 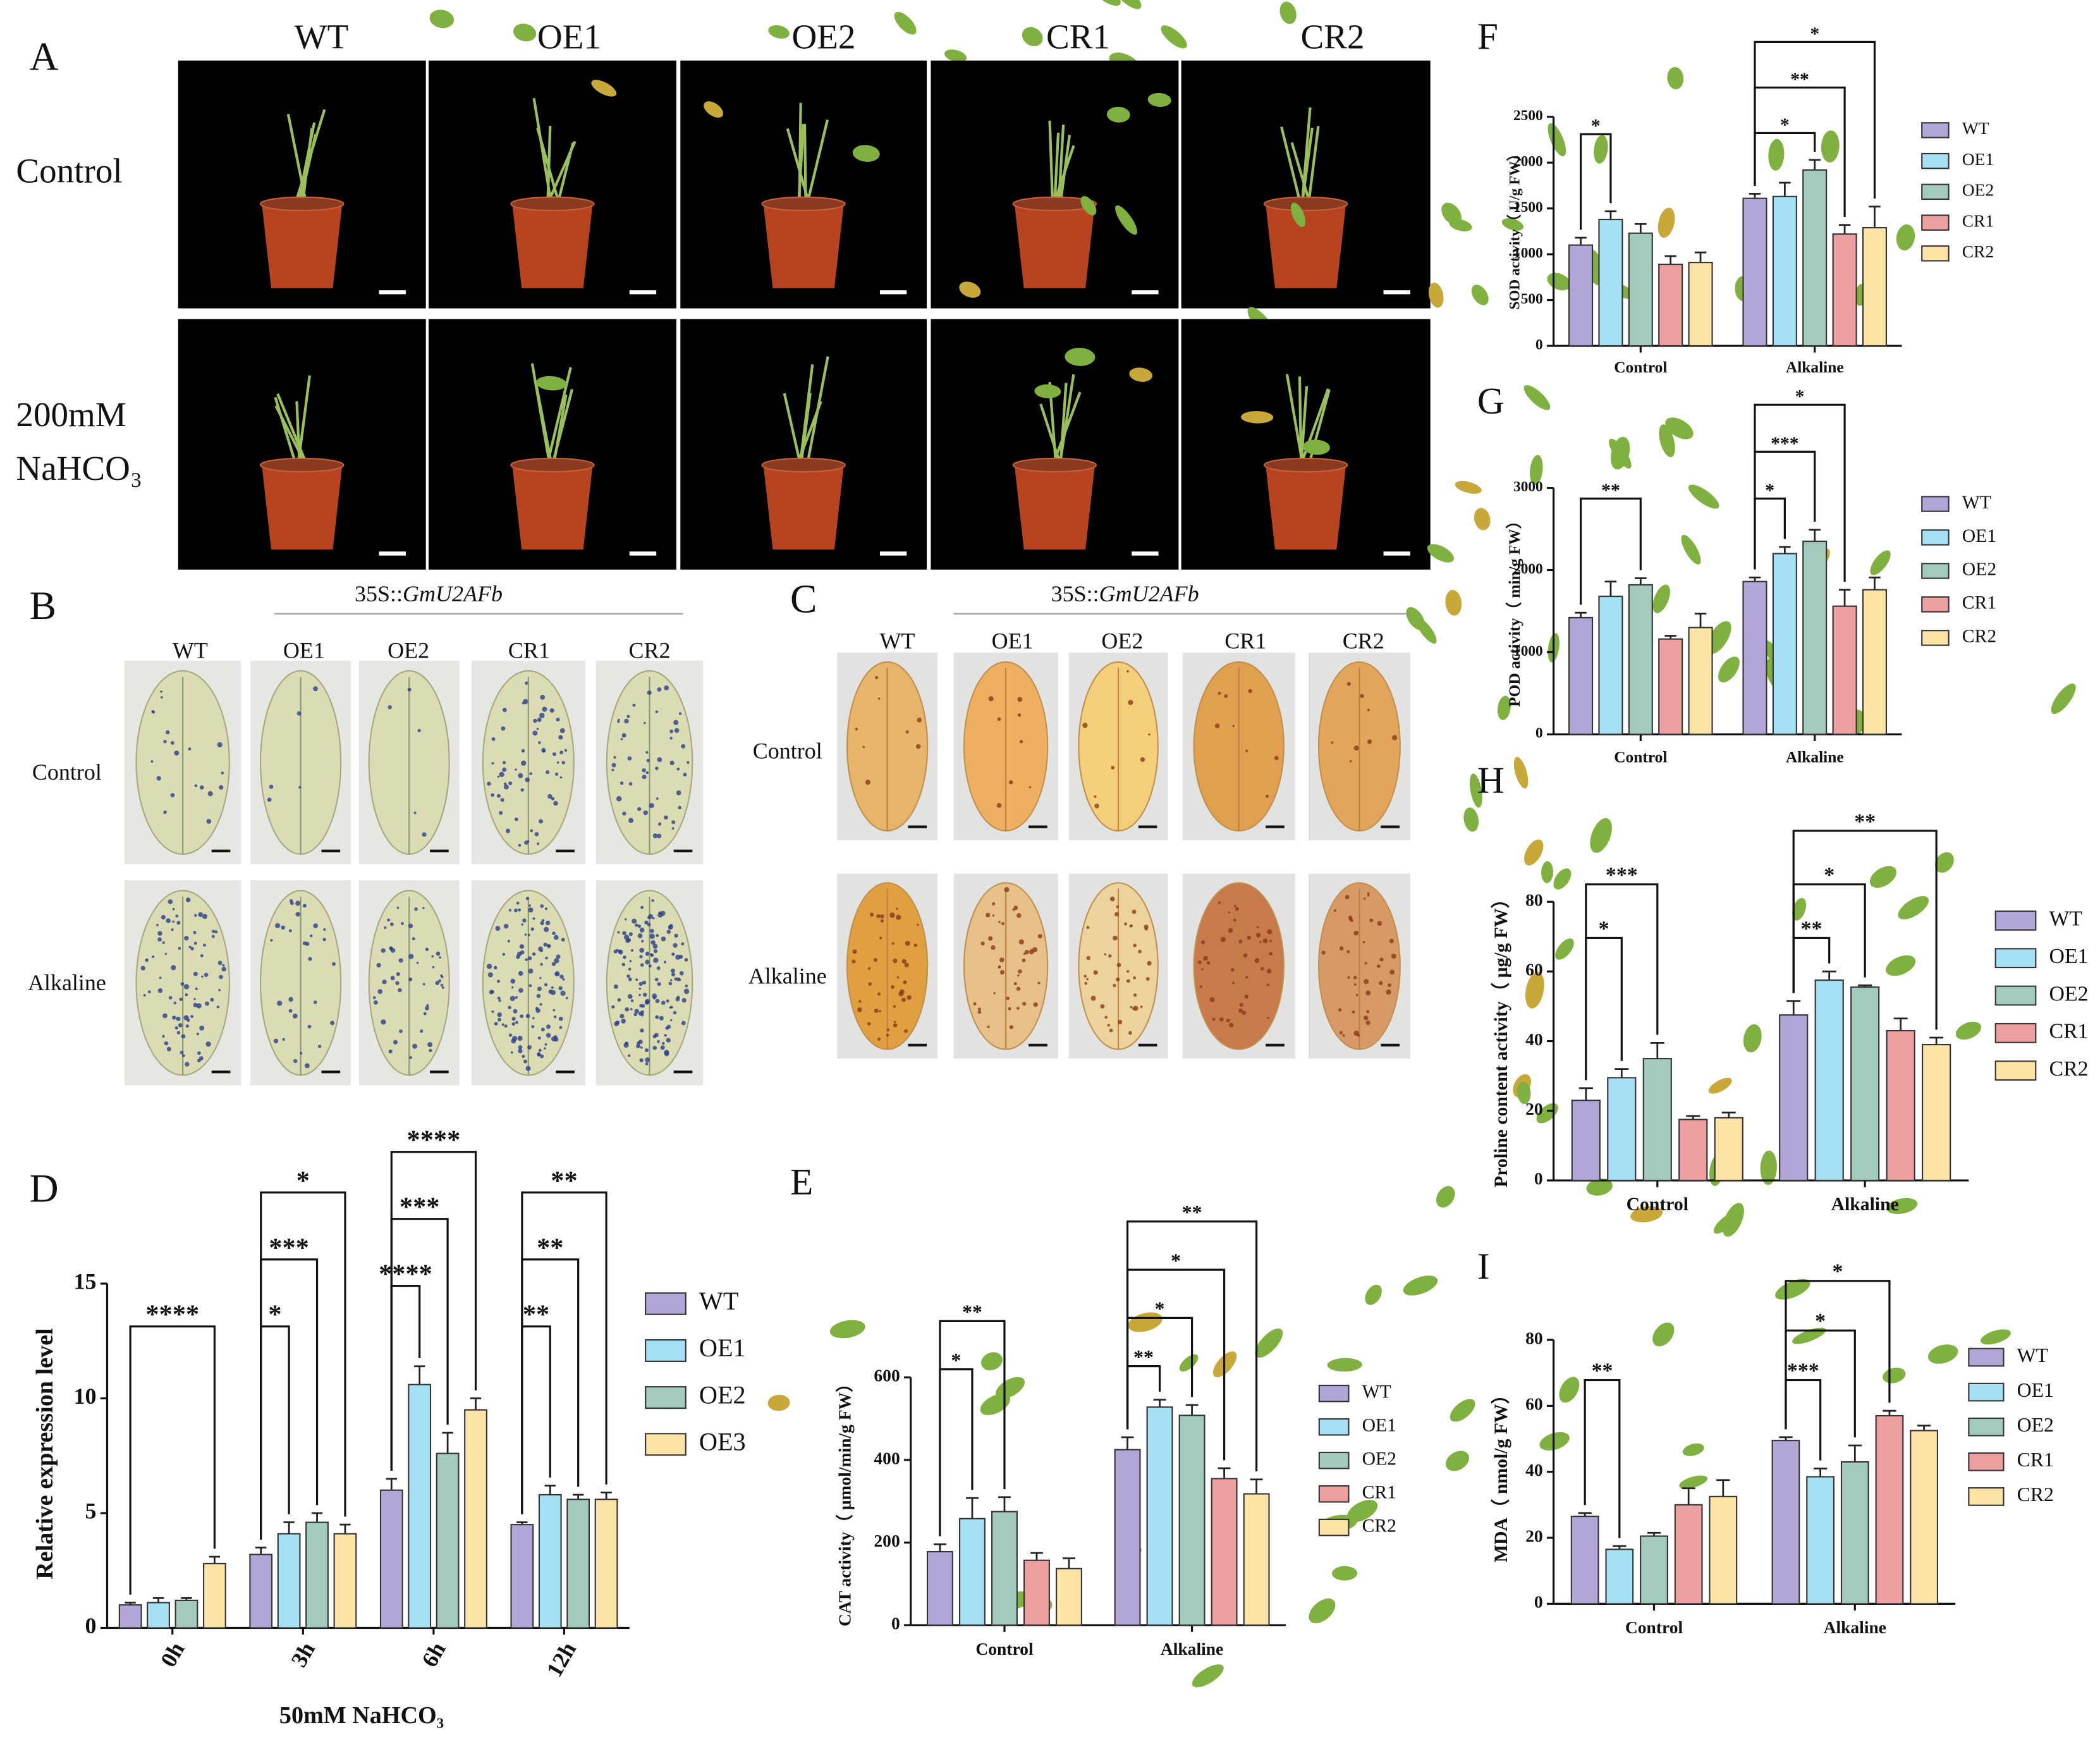 What do you see at coordinates (1528, 208) in the screenshot?
I see `y-tick-label: 1500` at bounding box center [1528, 208].